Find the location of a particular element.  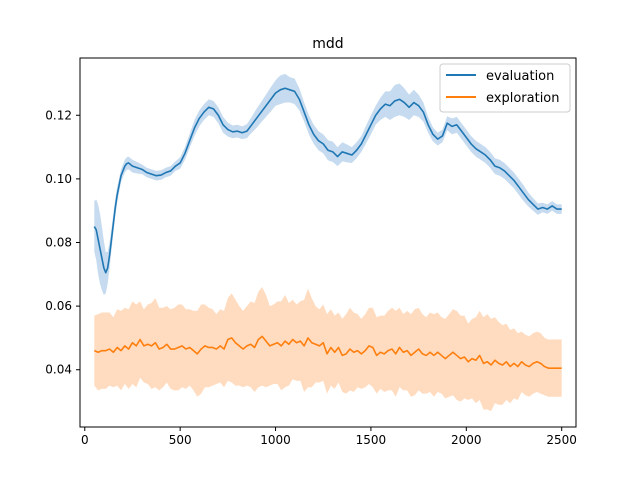

x-axis: 0 500 1000 1500 2000 2500 is located at coordinates (329, 437).